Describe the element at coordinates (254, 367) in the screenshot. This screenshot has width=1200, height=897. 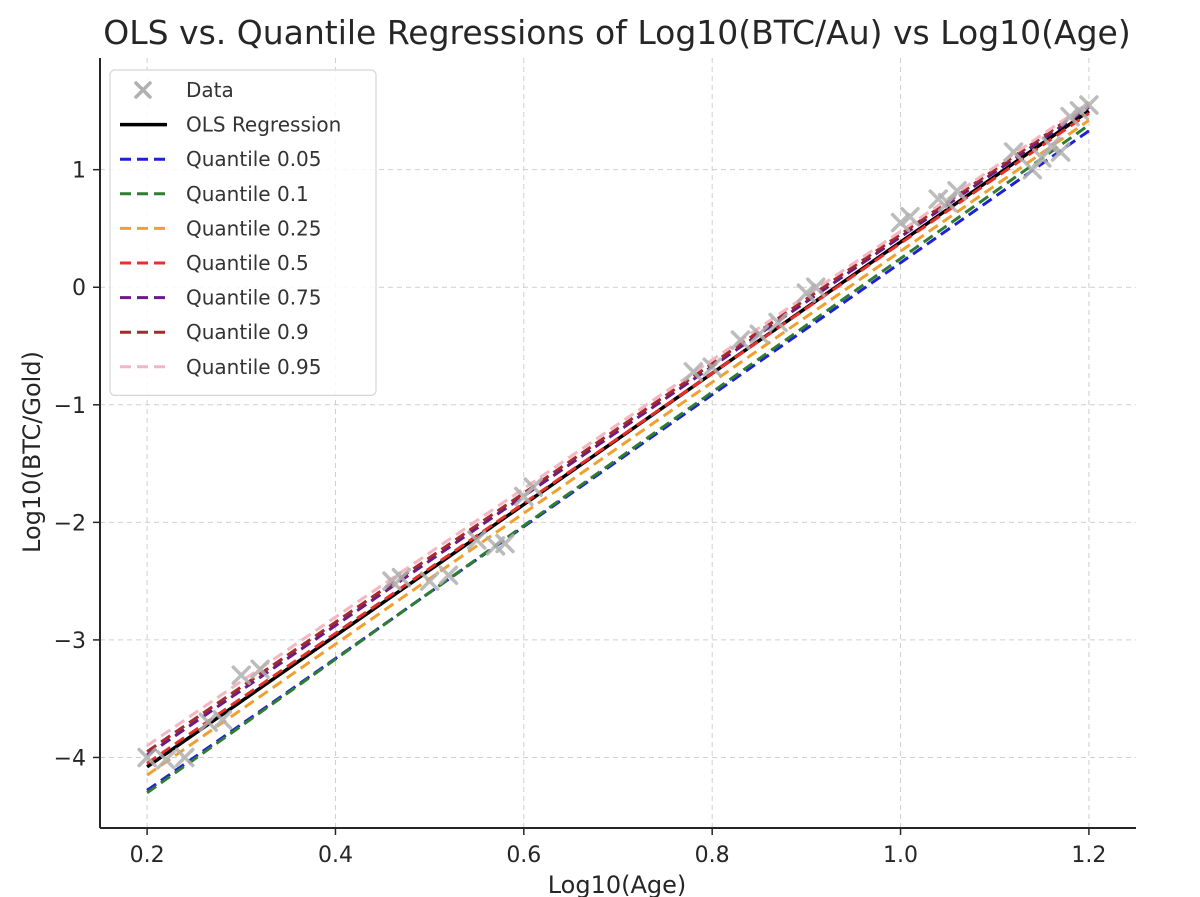
I see `legend-label-quantile-0-95: Quantile 0.95` at that location.